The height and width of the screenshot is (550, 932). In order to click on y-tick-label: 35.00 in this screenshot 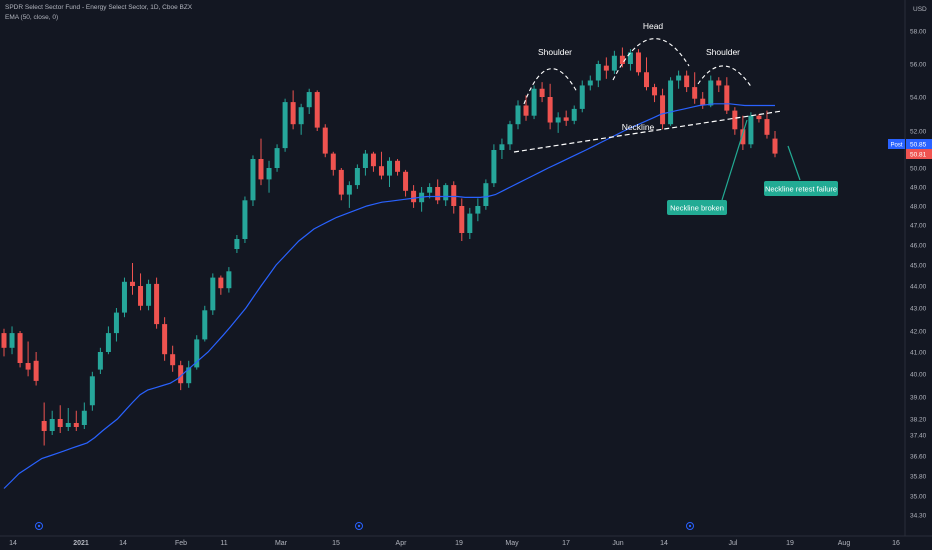, I will do `click(918, 497)`.